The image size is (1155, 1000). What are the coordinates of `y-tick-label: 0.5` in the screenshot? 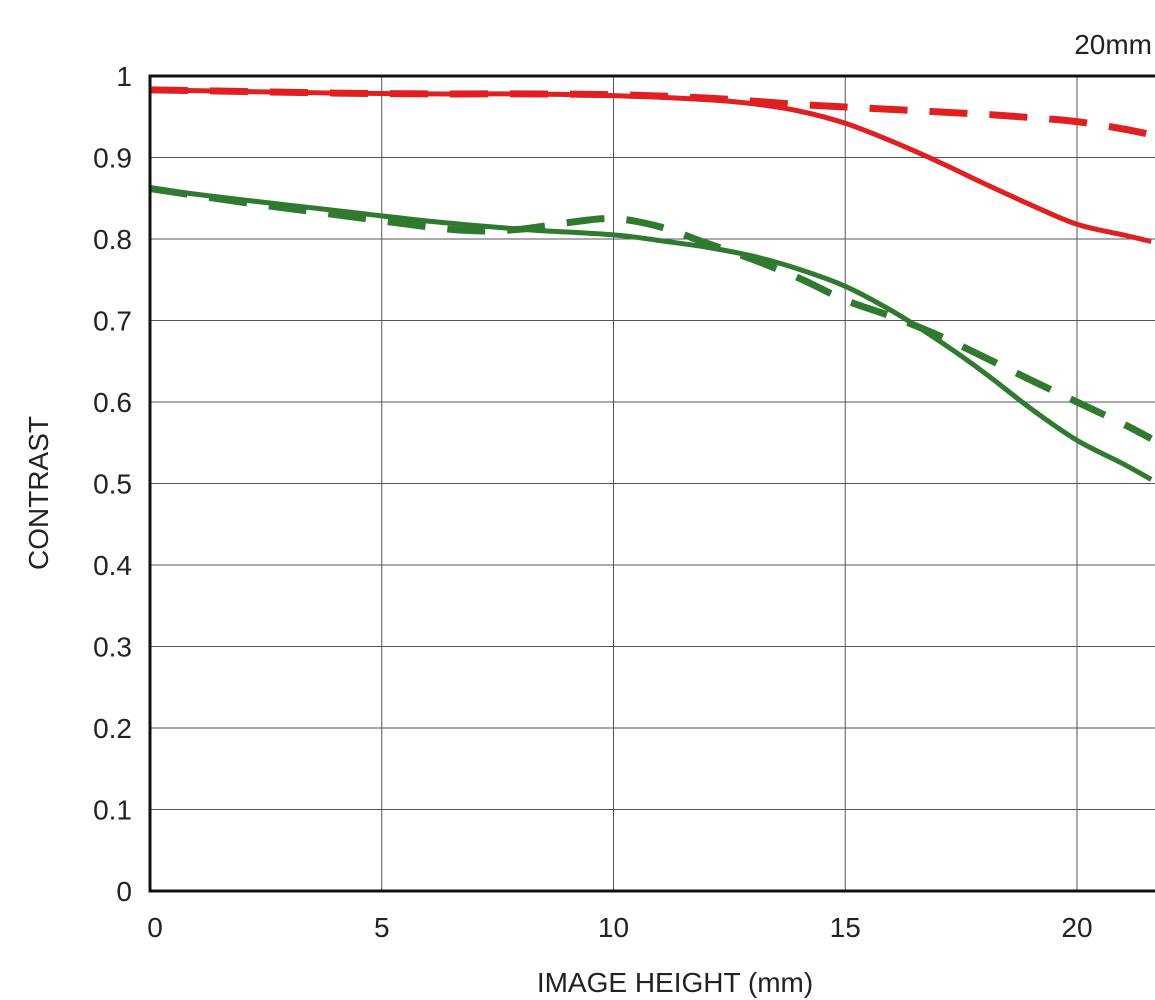 It's located at (112, 484).